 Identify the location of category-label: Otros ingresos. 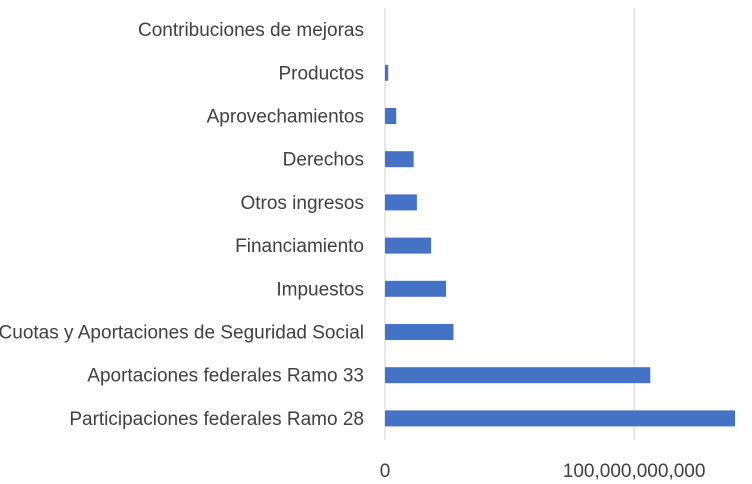
(302, 203).